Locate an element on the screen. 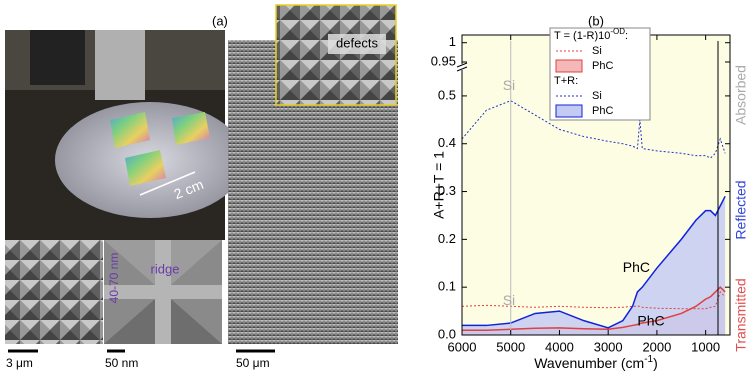 The image size is (747, 375). side-label: Reflected is located at coordinates (740, 209).